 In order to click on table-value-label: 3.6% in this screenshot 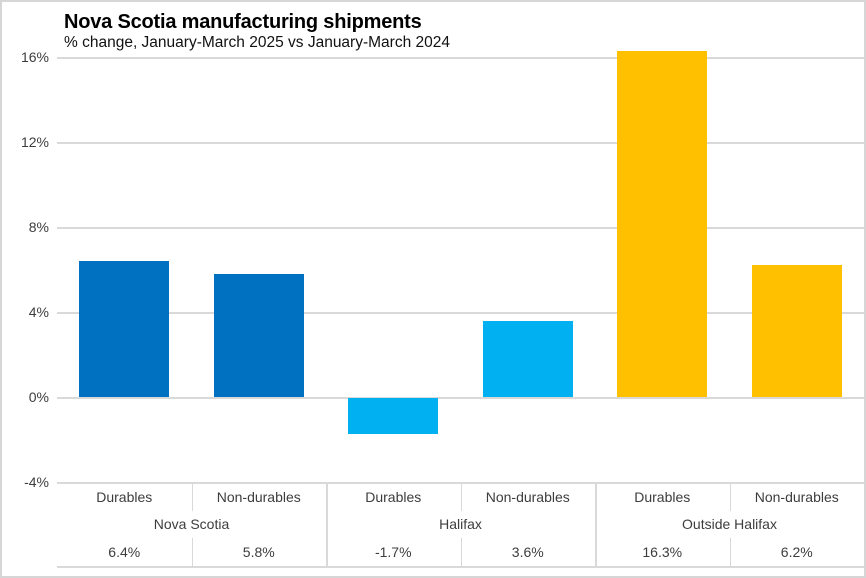, I will do `click(527, 552)`.